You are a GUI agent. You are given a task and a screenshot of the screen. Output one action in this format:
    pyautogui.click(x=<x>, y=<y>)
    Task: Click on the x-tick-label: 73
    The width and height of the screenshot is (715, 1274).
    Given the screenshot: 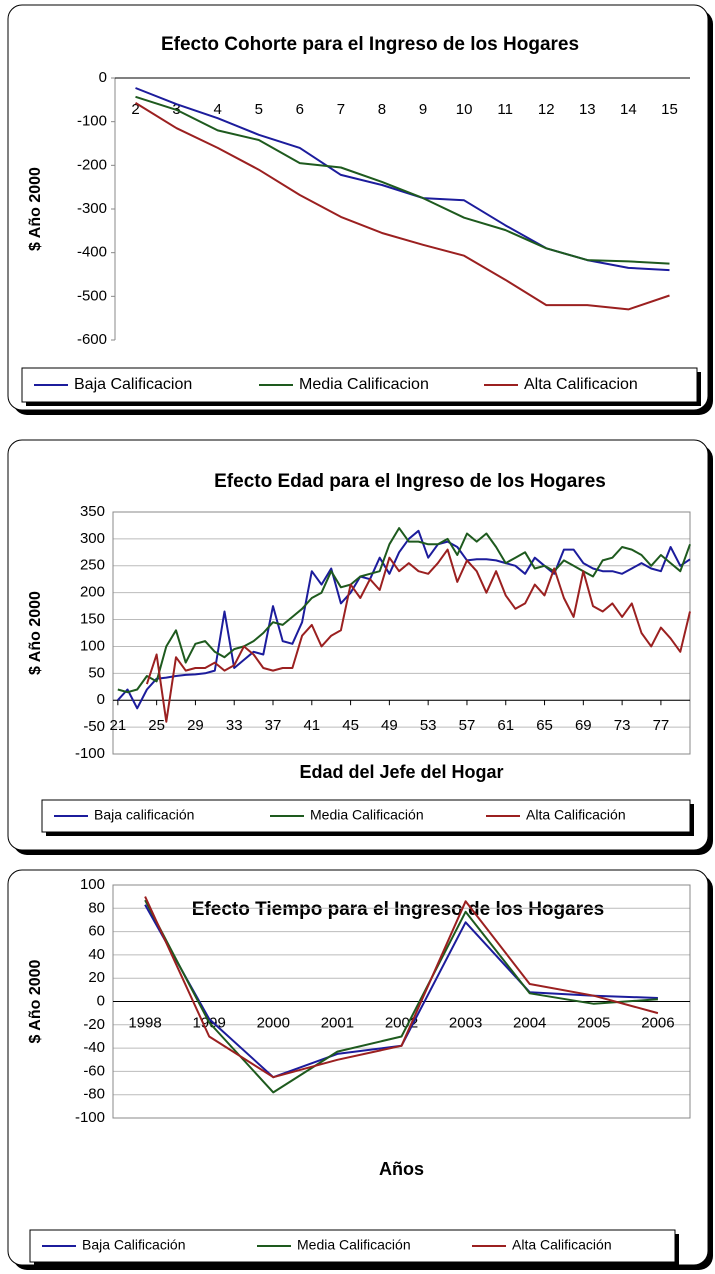 What is the action you would take?
    pyautogui.click(x=622, y=725)
    